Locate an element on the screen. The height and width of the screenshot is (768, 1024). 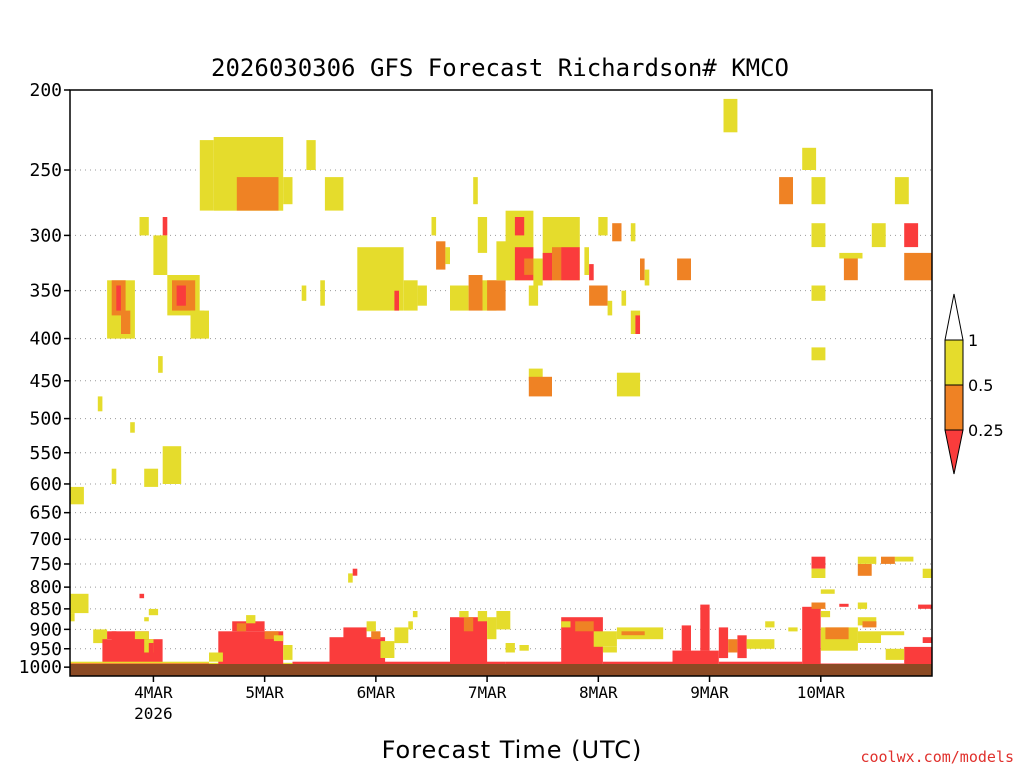
x-axis: 4MAR 2026 5MAR 6MAR 7MAR 8MAR 9MAR 10MAR is located at coordinates (489, 699).